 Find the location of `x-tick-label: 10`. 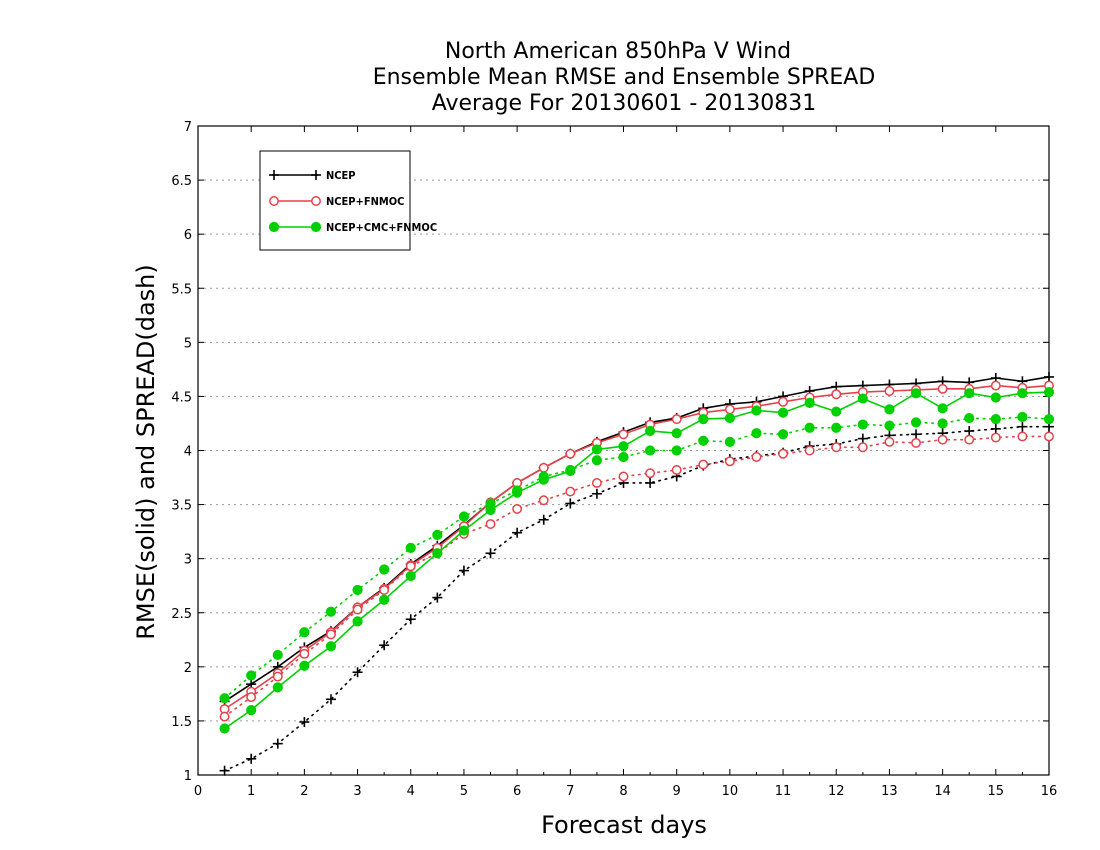

x-tick-label: 10 is located at coordinates (730, 791).